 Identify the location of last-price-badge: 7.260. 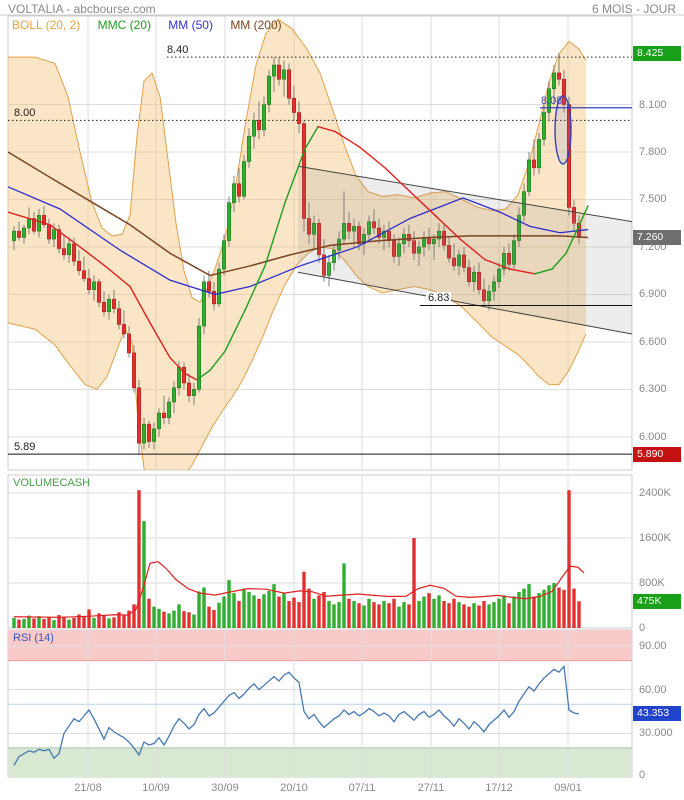
(657, 237).